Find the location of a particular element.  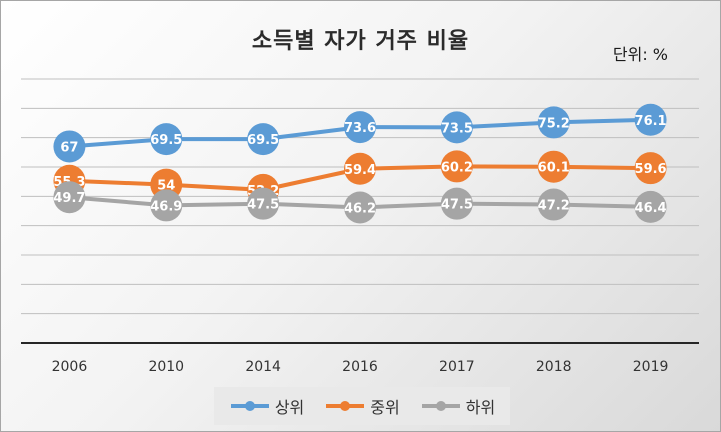

legend-item: 상위 is located at coordinates (266, 406).